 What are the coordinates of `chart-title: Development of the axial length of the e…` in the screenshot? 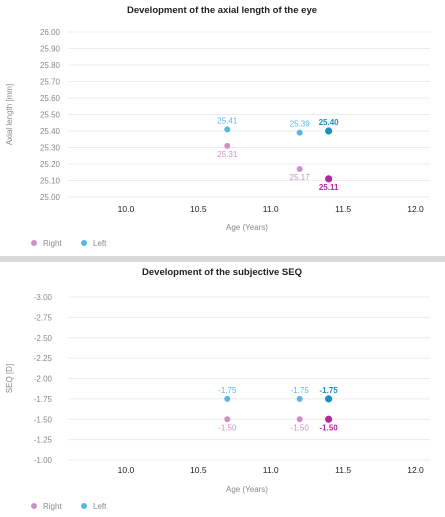 It's located at (222, 10).